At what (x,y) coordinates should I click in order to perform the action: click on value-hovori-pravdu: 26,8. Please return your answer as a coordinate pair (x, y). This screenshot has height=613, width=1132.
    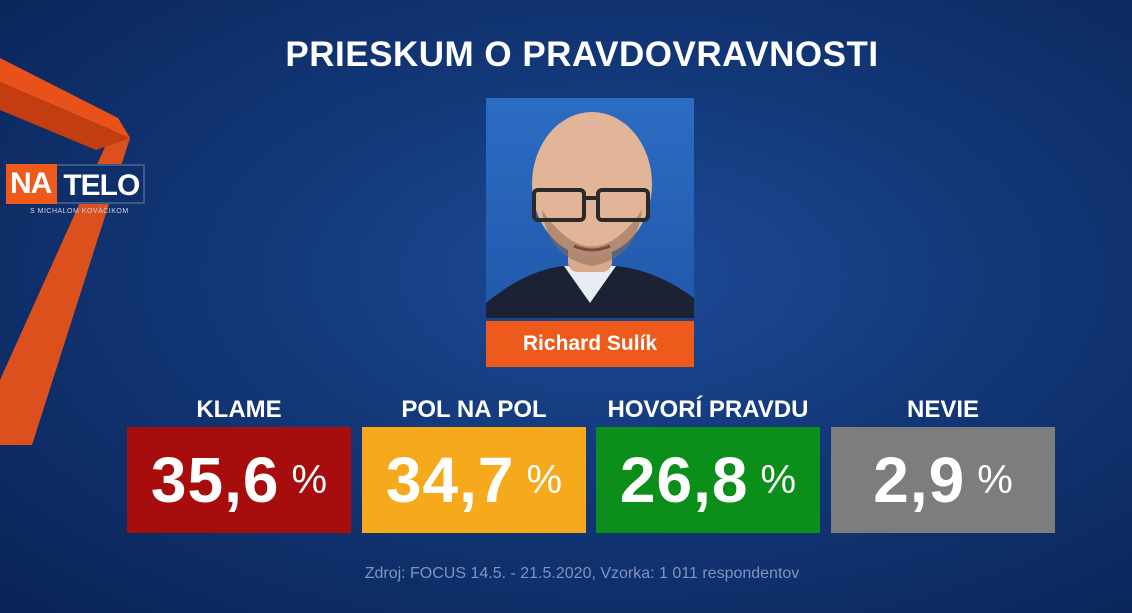
    Looking at the image, I should click on (684, 480).